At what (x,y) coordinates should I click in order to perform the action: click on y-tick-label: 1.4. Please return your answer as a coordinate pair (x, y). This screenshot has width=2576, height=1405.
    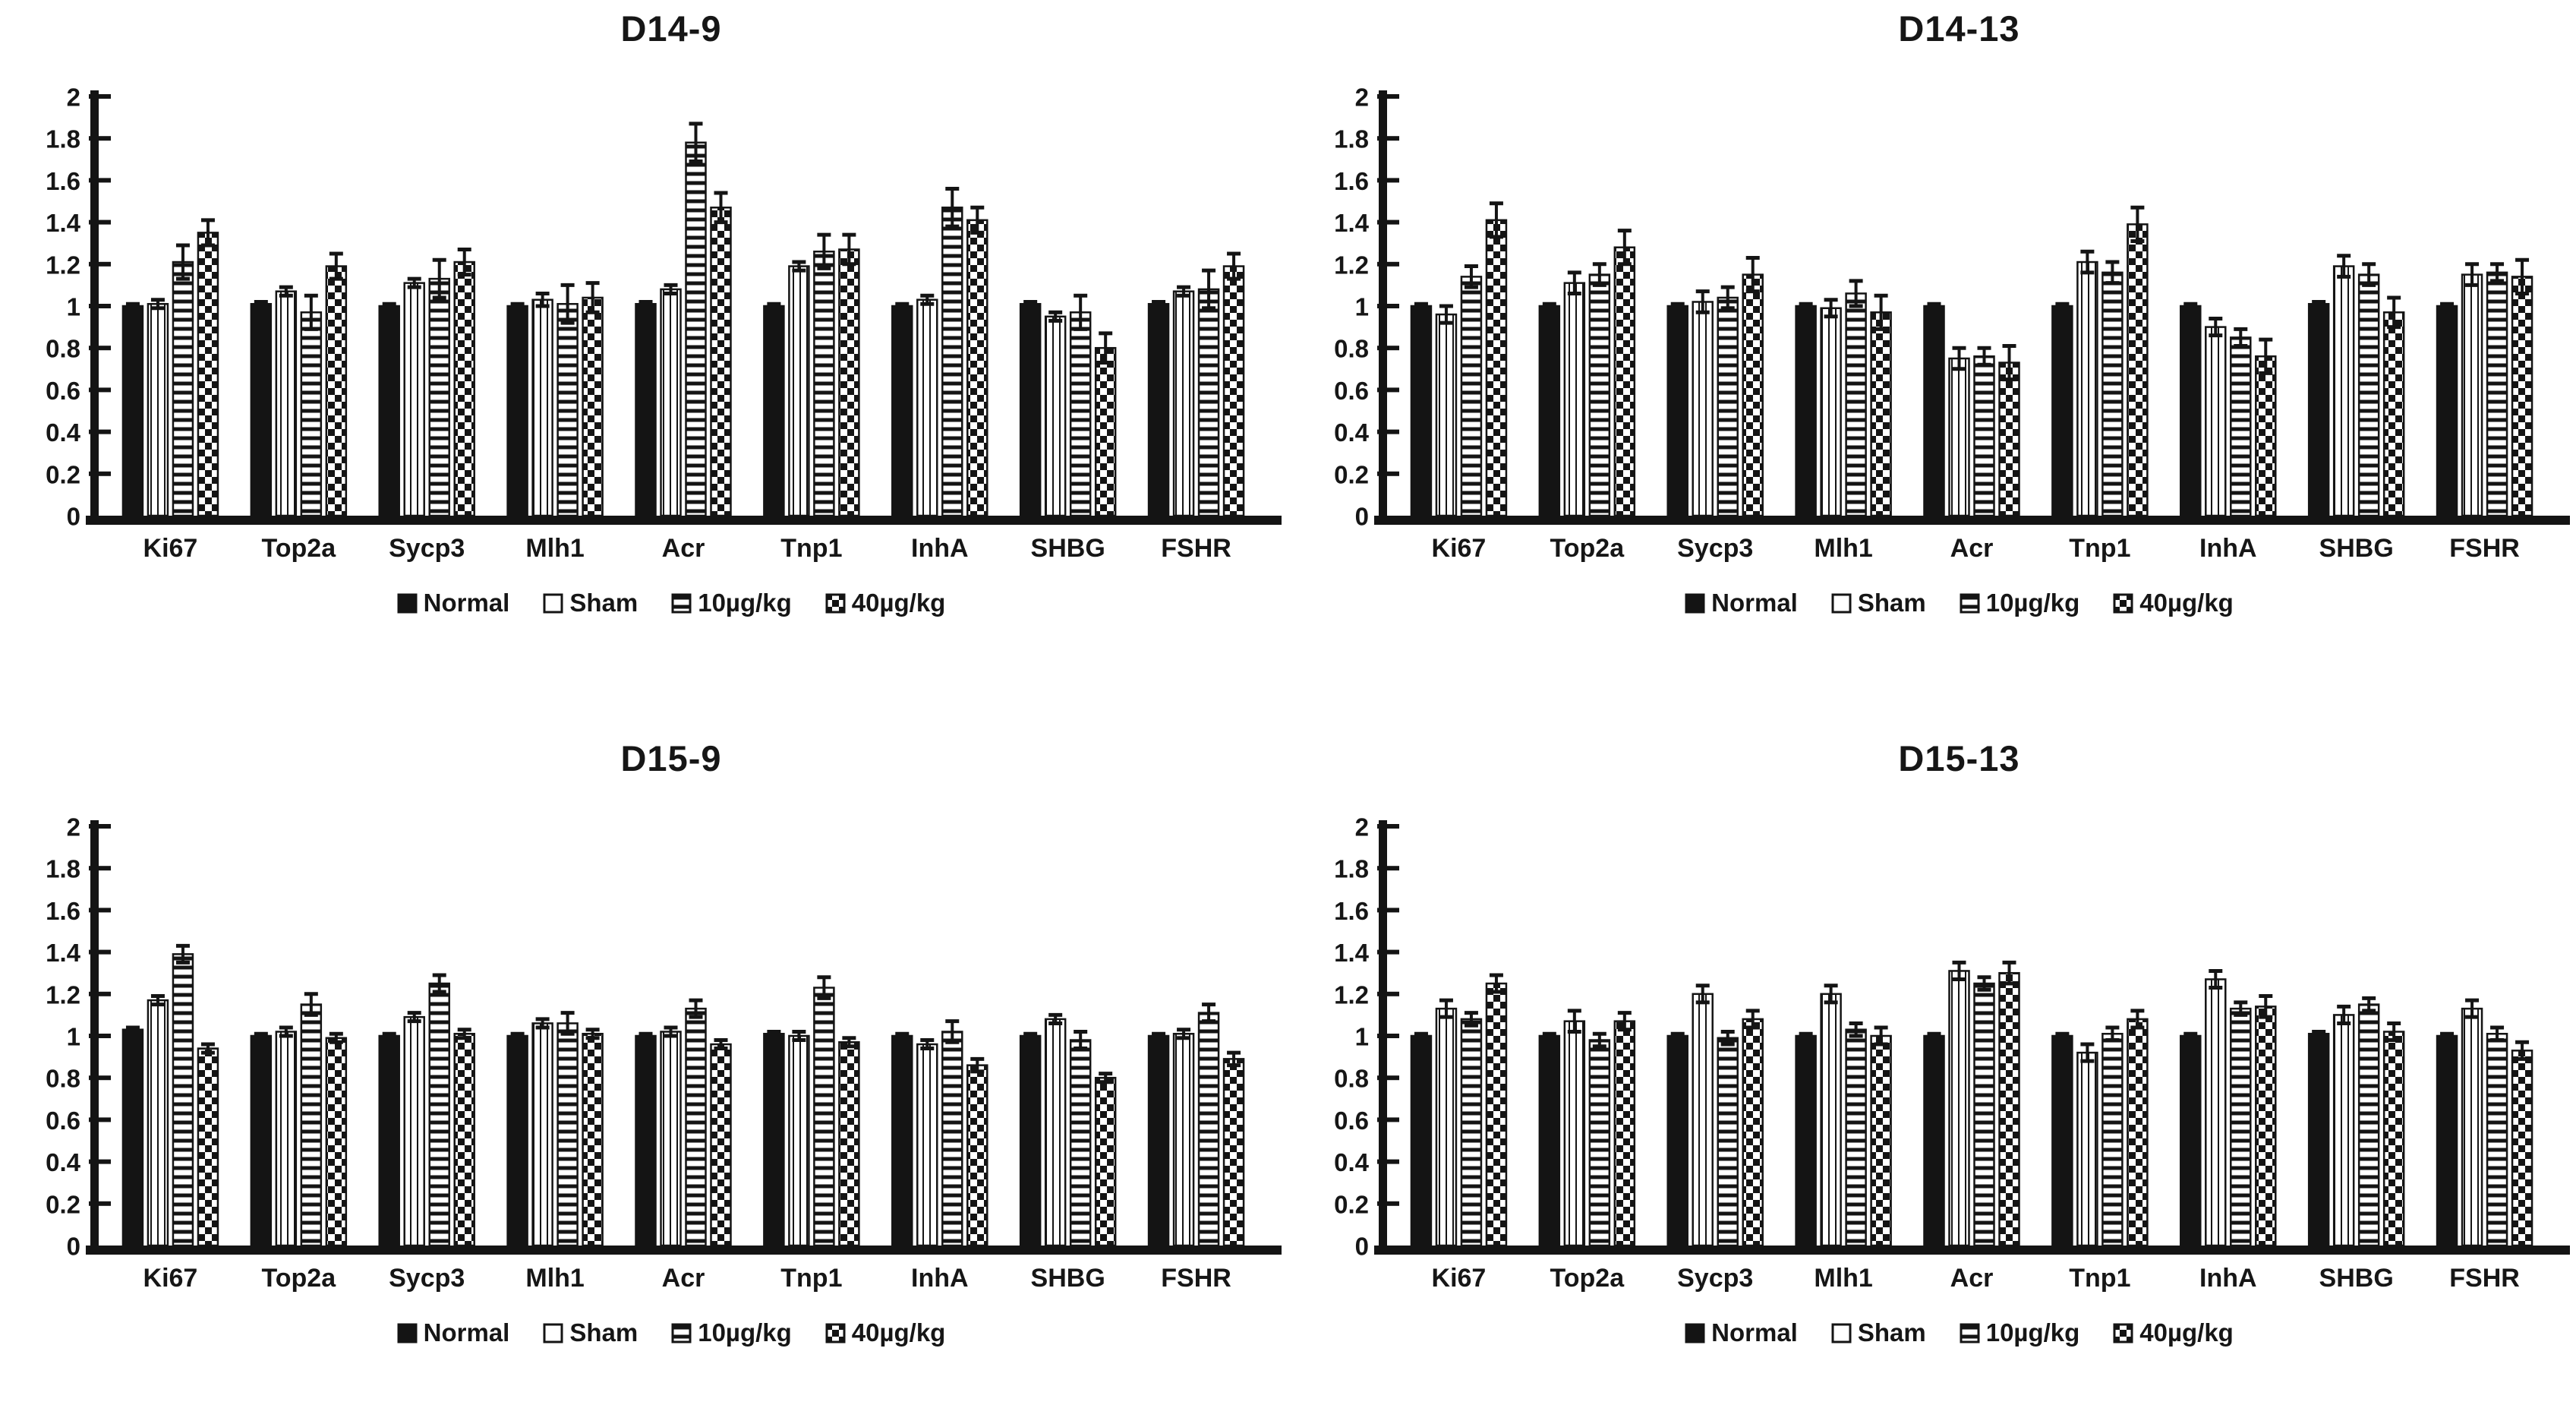
    Looking at the image, I should click on (63, 953).